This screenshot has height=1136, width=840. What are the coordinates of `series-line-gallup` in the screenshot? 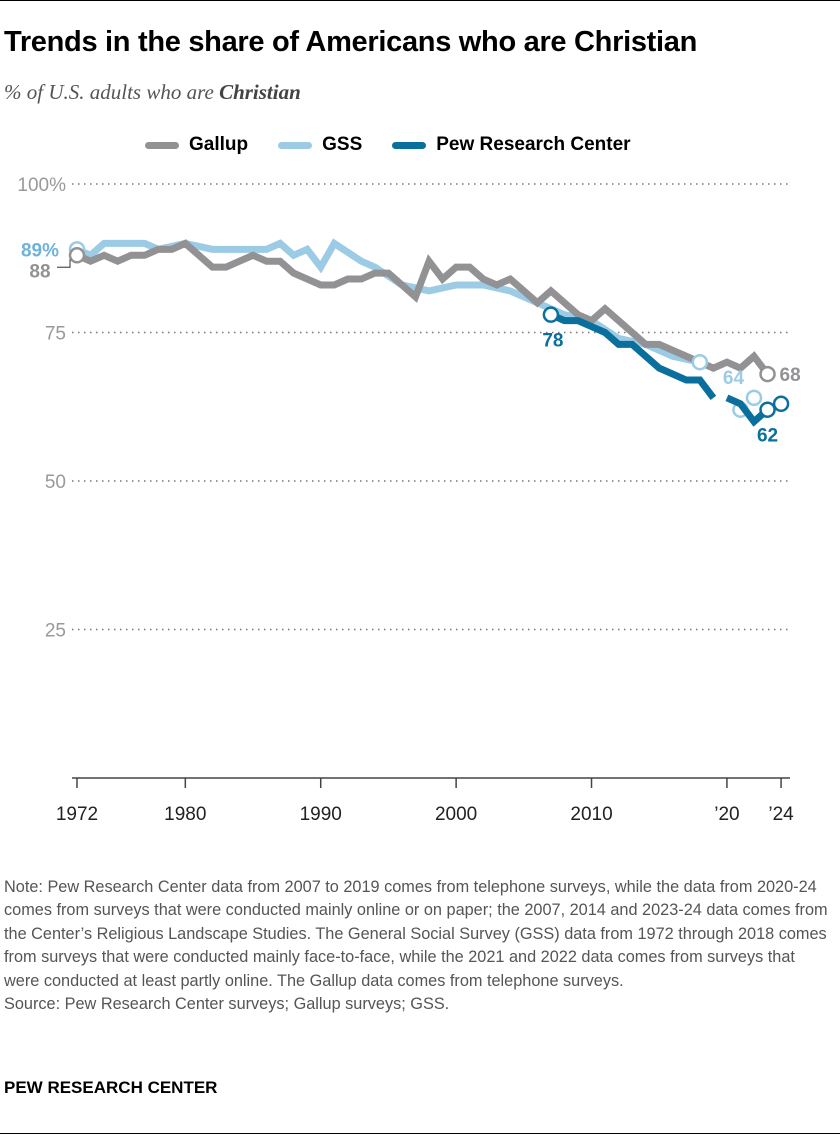 It's located at (423, 308).